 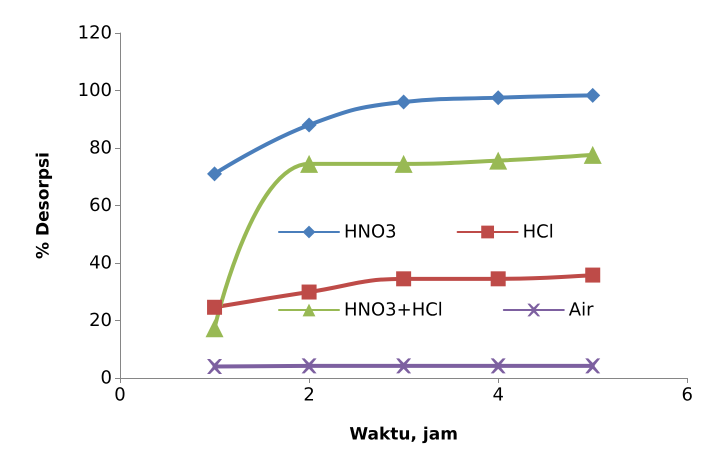 What do you see at coordinates (687, 395) in the screenshot?
I see `x-tick-label: 6` at bounding box center [687, 395].